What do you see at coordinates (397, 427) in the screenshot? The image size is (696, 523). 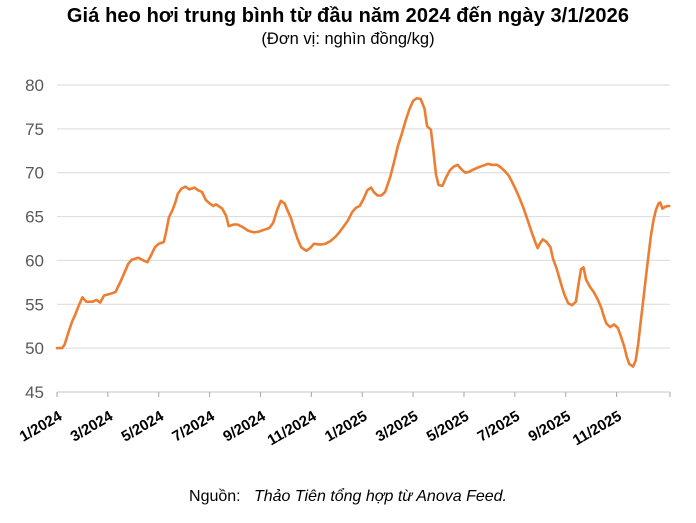 I see `x-tick-label: 3/2025` at bounding box center [397, 427].